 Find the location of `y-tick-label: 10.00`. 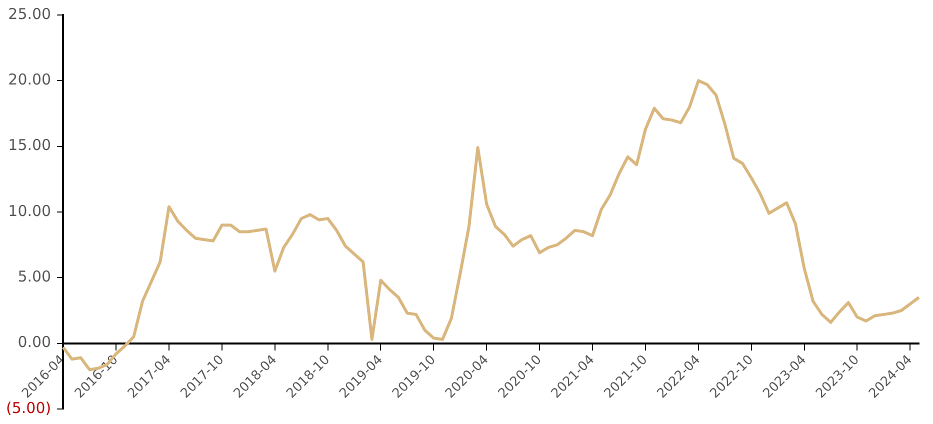

y-tick-label: 10.00 is located at coordinates (30, 211).